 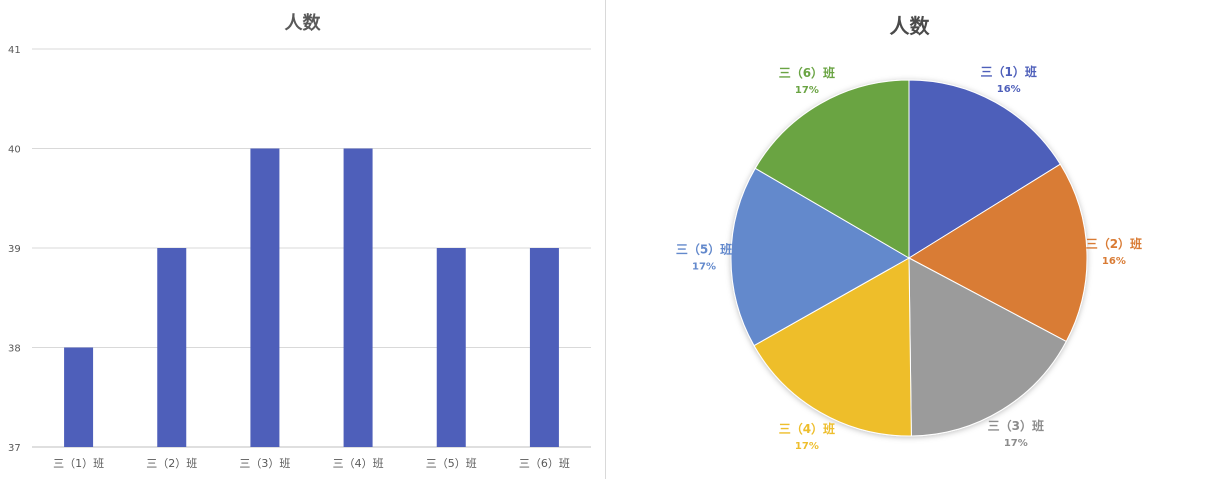 What do you see at coordinates (1114, 243) in the screenshot?
I see `pie-category-label: 三（2）班` at bounding box center [1114, 243].